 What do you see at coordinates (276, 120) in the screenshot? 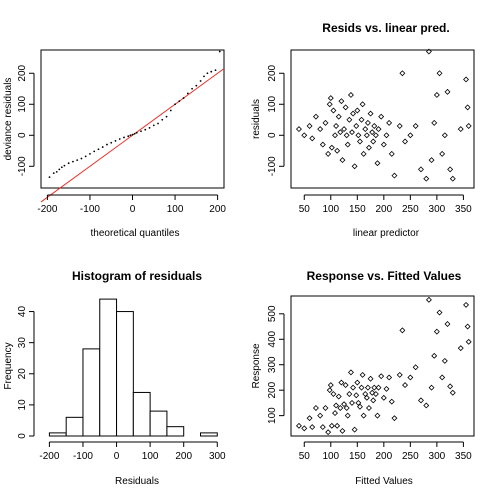
I see `resid-y-axis: -100 0 100 200` at bounding box center [276, 120].